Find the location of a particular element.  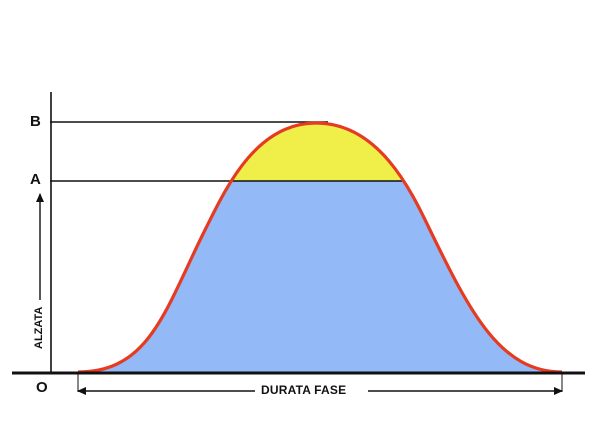

level-a-label: A is located at coordinates (35, 179).